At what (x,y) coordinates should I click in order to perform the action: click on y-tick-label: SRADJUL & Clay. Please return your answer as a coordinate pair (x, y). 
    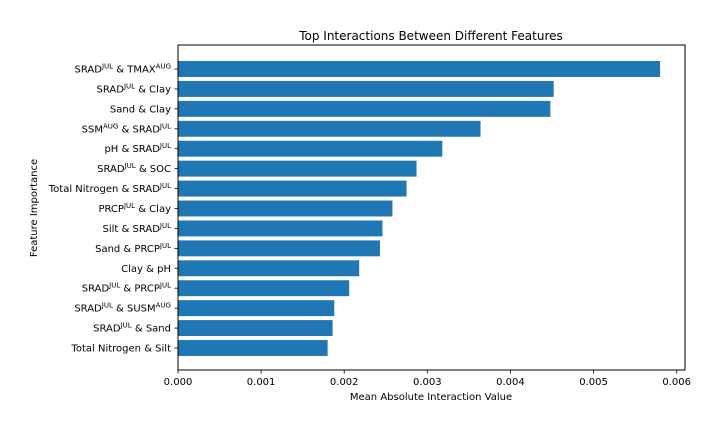
    Looking at the image, I should click on (134, 88).